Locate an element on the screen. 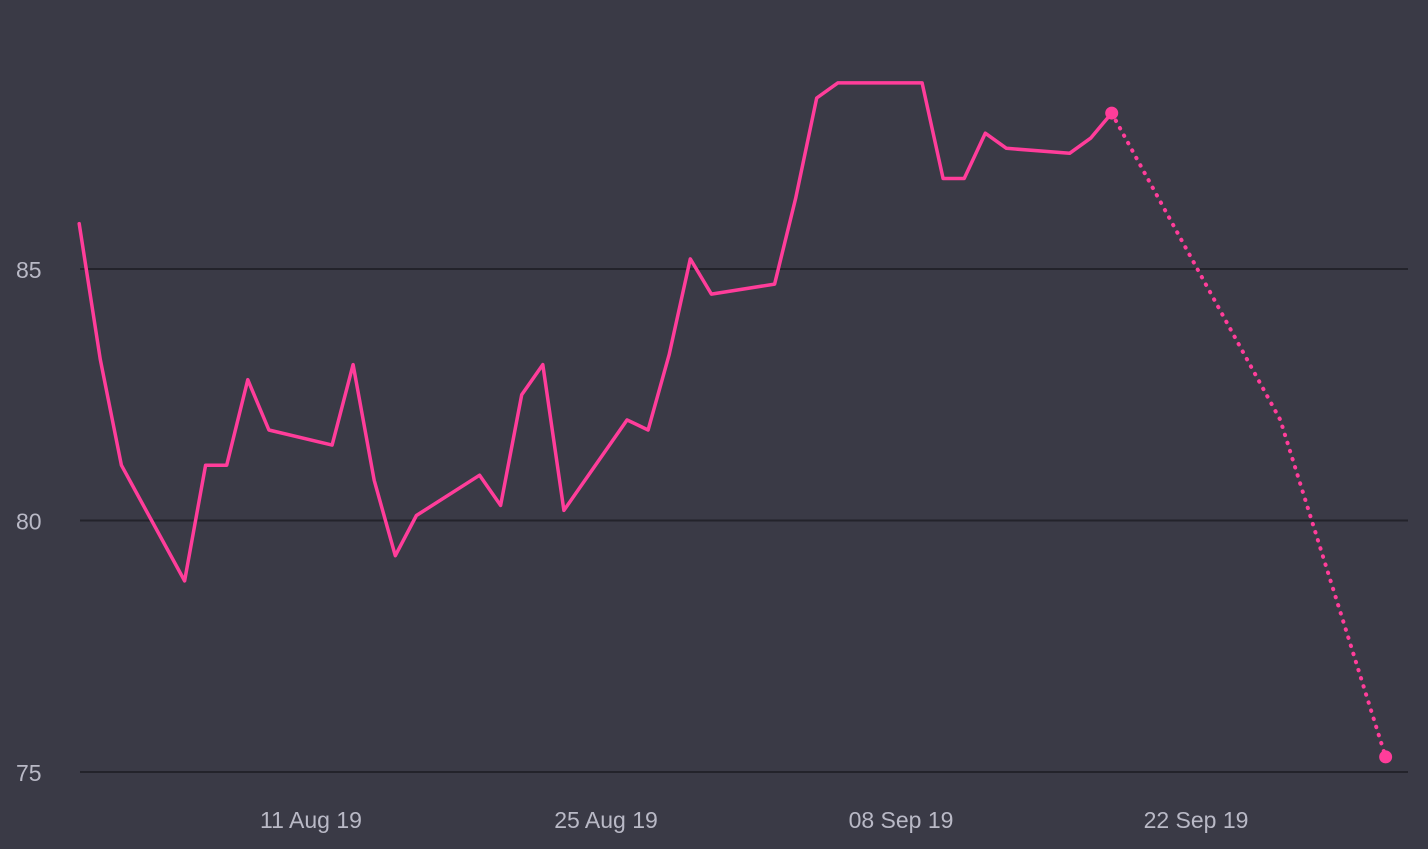 Image resolution: width=1428 pixels, height=849 pixels. y-axis-ticks: 75 80 85 is located at coordinates (29, 521).